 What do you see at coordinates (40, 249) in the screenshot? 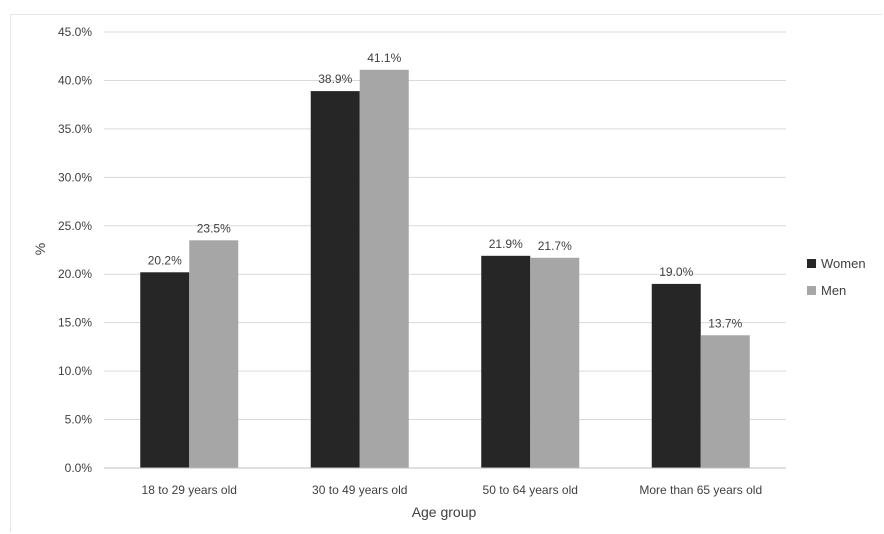
I see `y-axis-title: %` at bounding box center [40, 249].